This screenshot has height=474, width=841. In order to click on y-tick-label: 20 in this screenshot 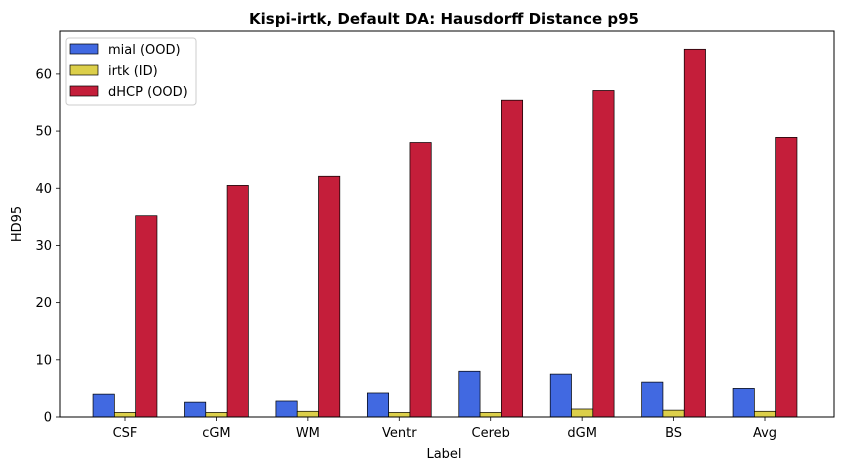, I will do `click(43, 303)`.